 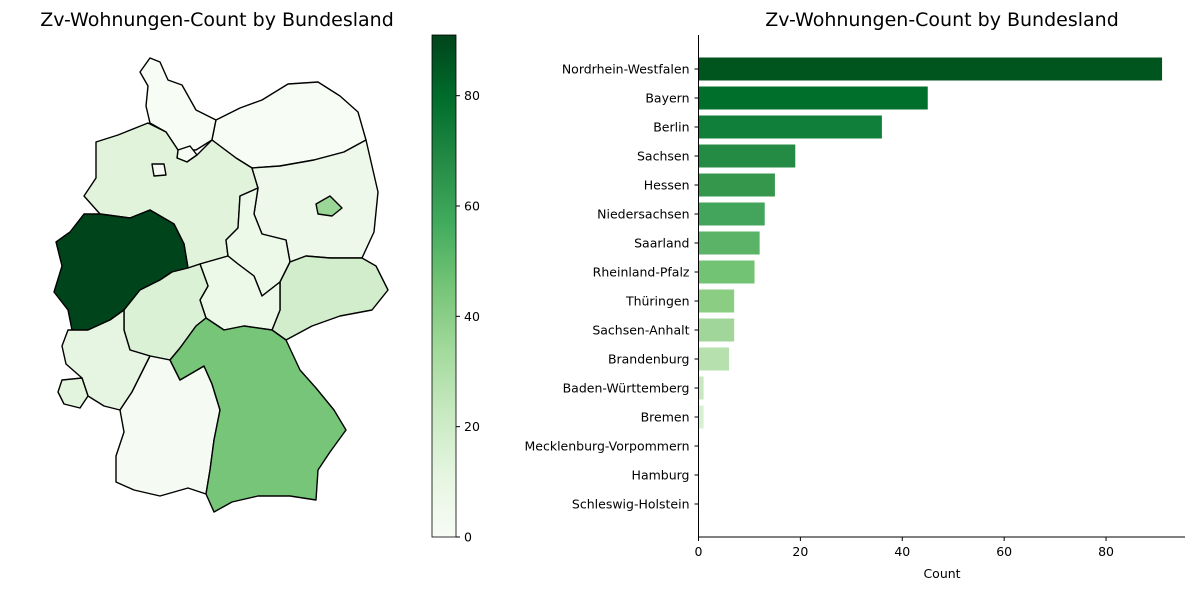 I want to click on colorbar, so click(x=444, y=286).